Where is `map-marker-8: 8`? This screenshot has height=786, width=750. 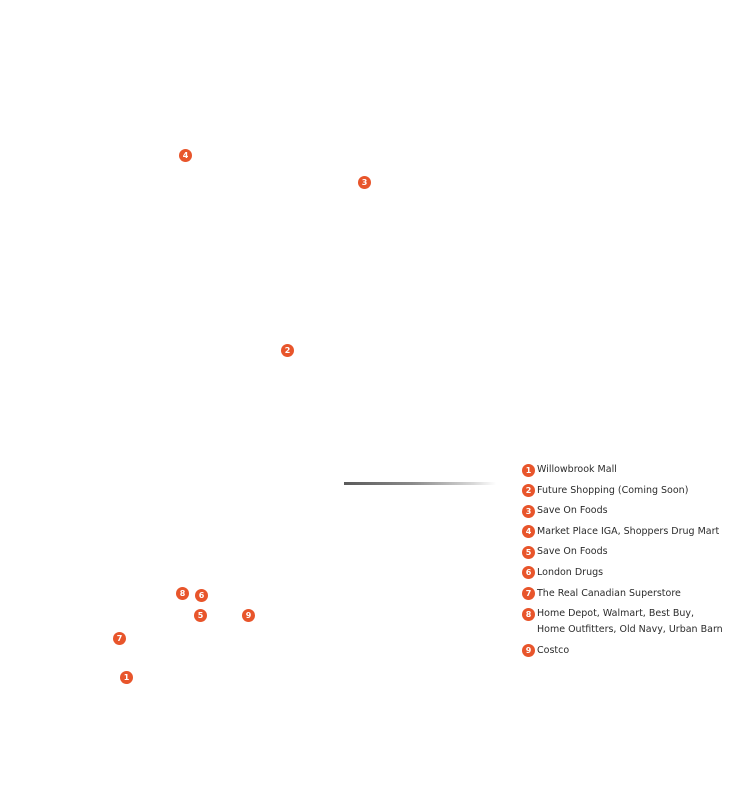 map-marker-8: 8 is located at coordinates (182, 593).